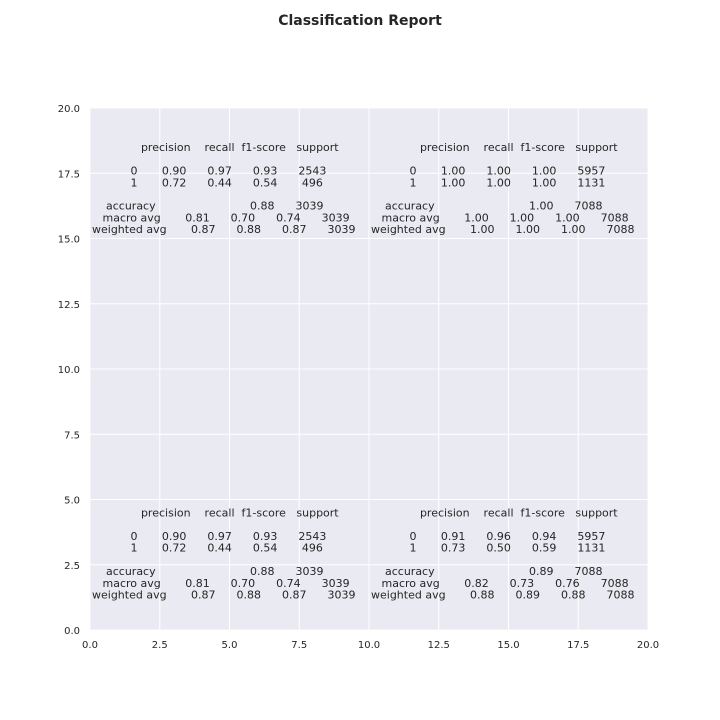 The height and width of the screenshot is (720, 720). I want to click on report-line: macro avg 1.00 1.00 1.00 7088, so click(500, 217).